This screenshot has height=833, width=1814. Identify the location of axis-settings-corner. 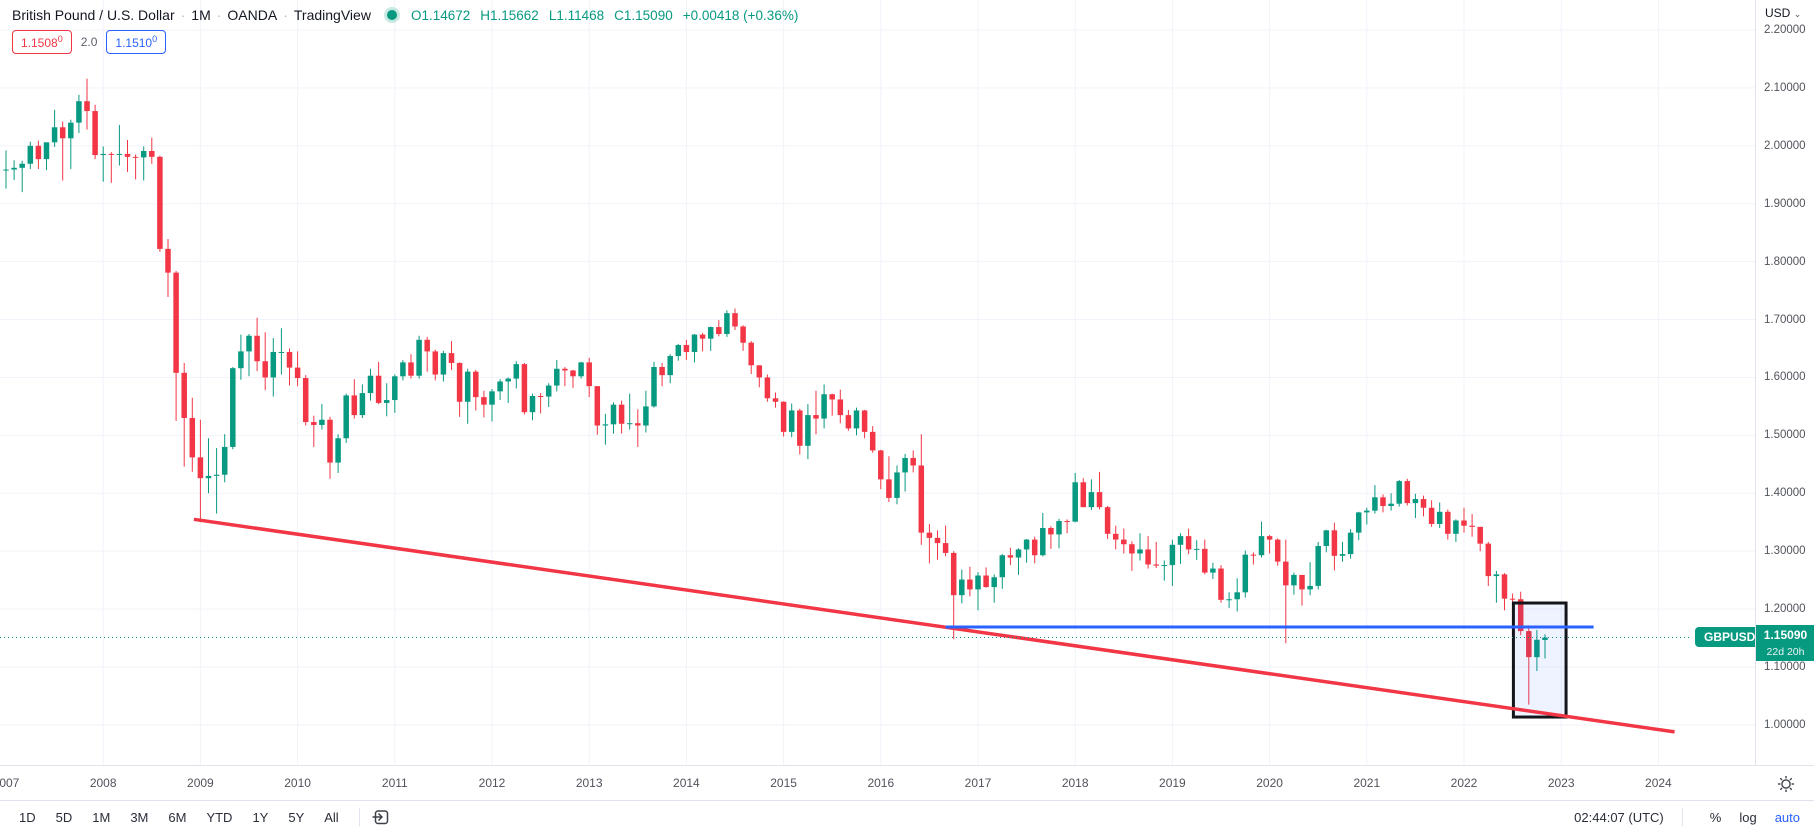
(1784, 783).